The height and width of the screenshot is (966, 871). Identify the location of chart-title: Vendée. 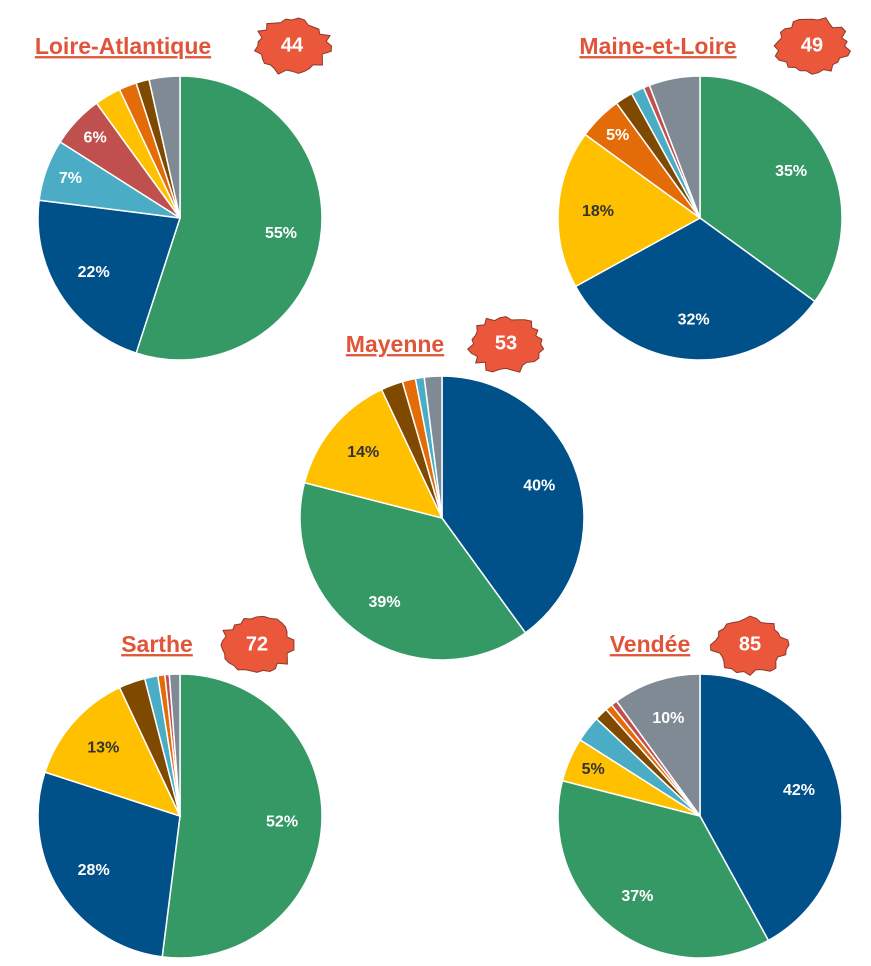
(650, 644).